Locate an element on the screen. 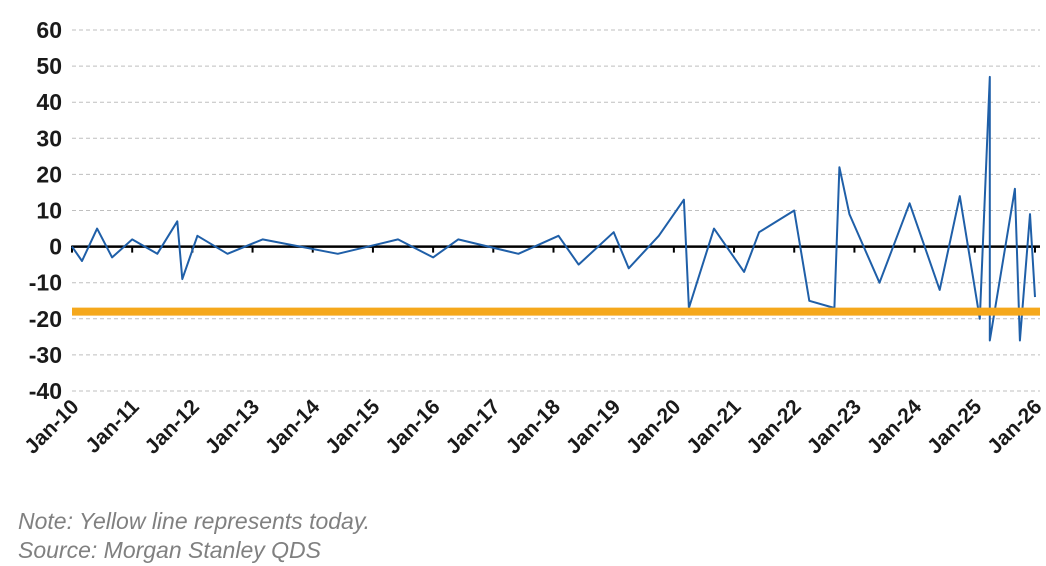 This screenshot has width=1046, height=566. y-tick-label: 60 is located at coordinates (49, 30).